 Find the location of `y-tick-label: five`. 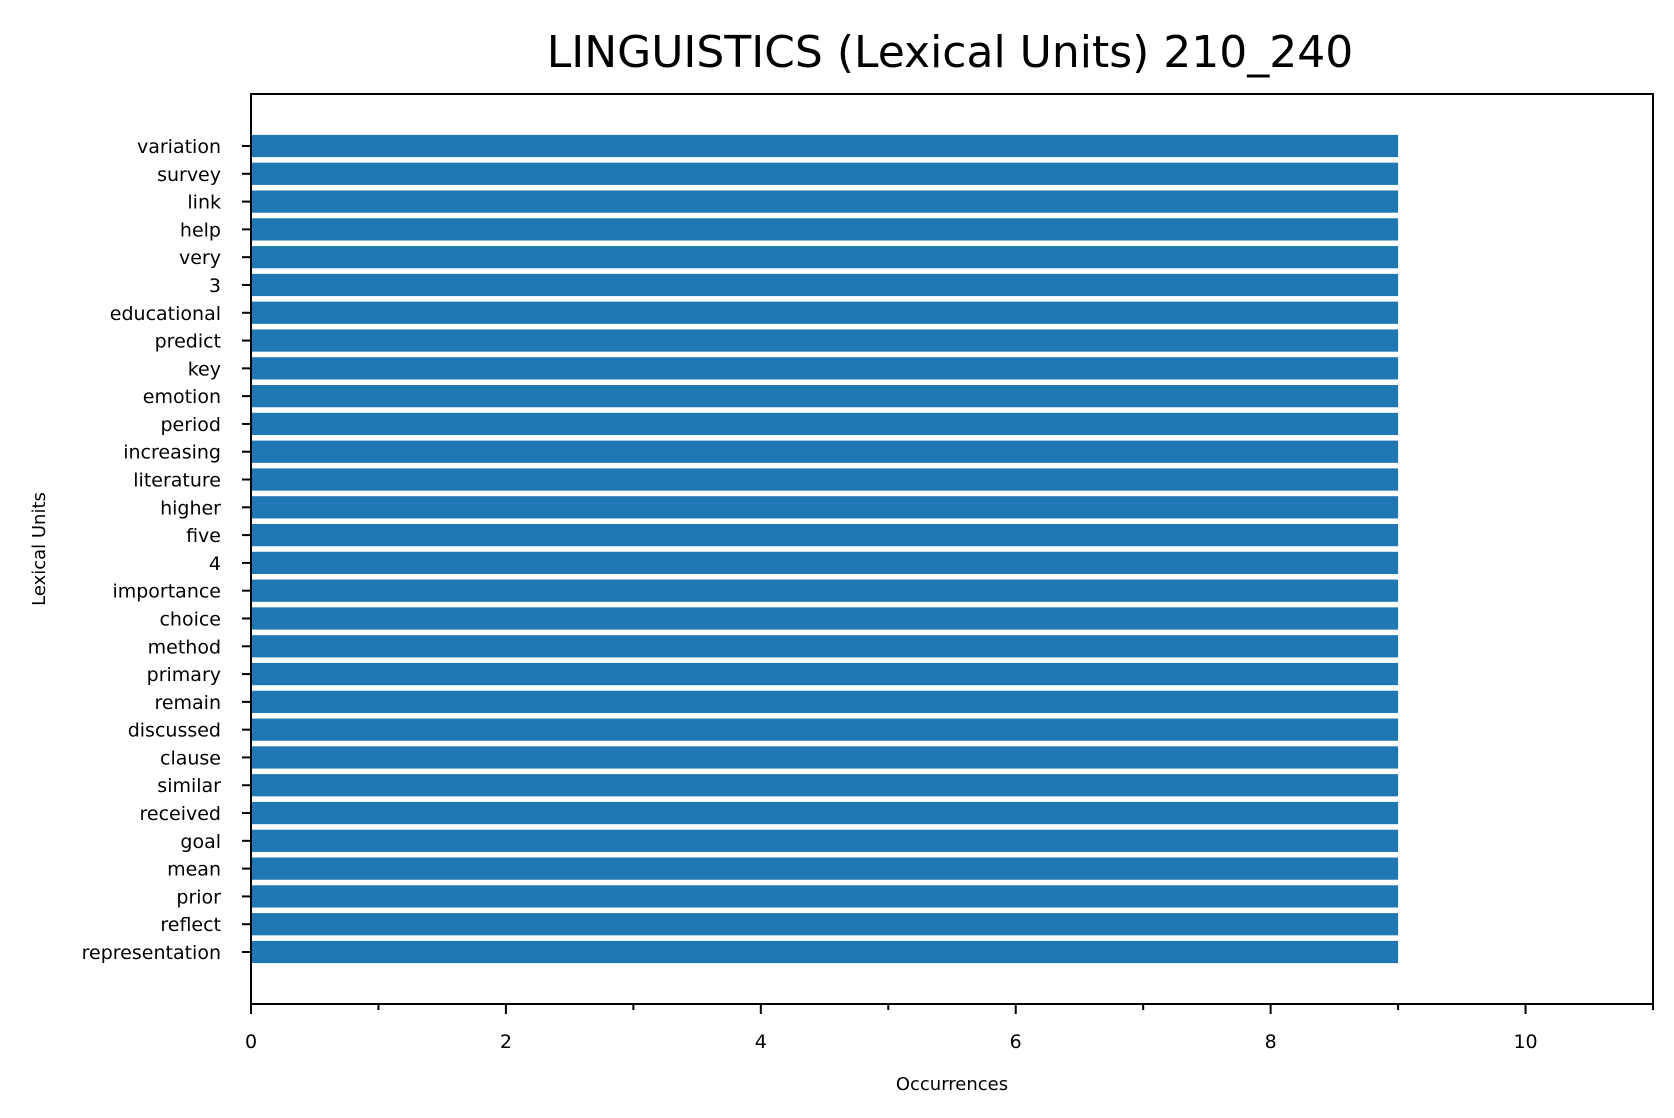

y-tick-label: five is located at coordinates (203, 536).